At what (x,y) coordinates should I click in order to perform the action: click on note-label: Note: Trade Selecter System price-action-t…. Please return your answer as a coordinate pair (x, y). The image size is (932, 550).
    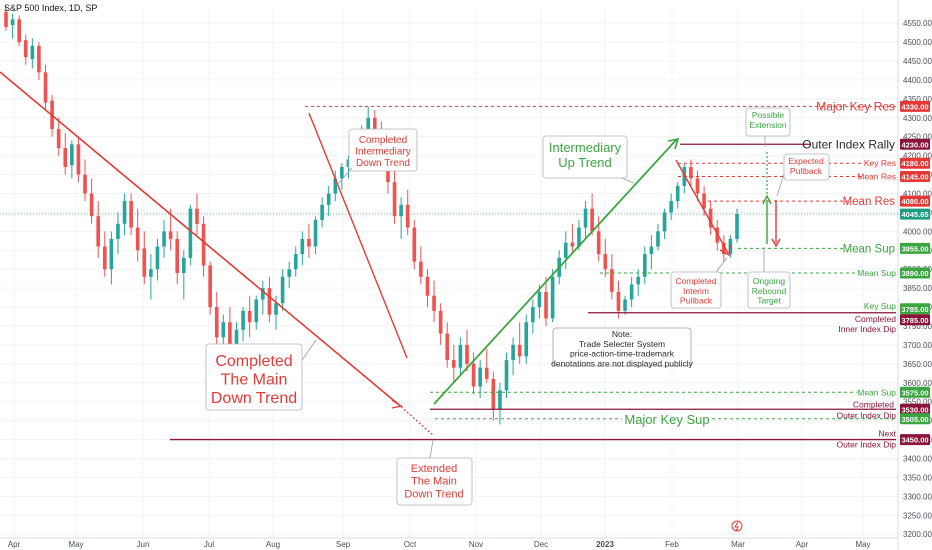
    Looking at the image, I should click on (622, 348).